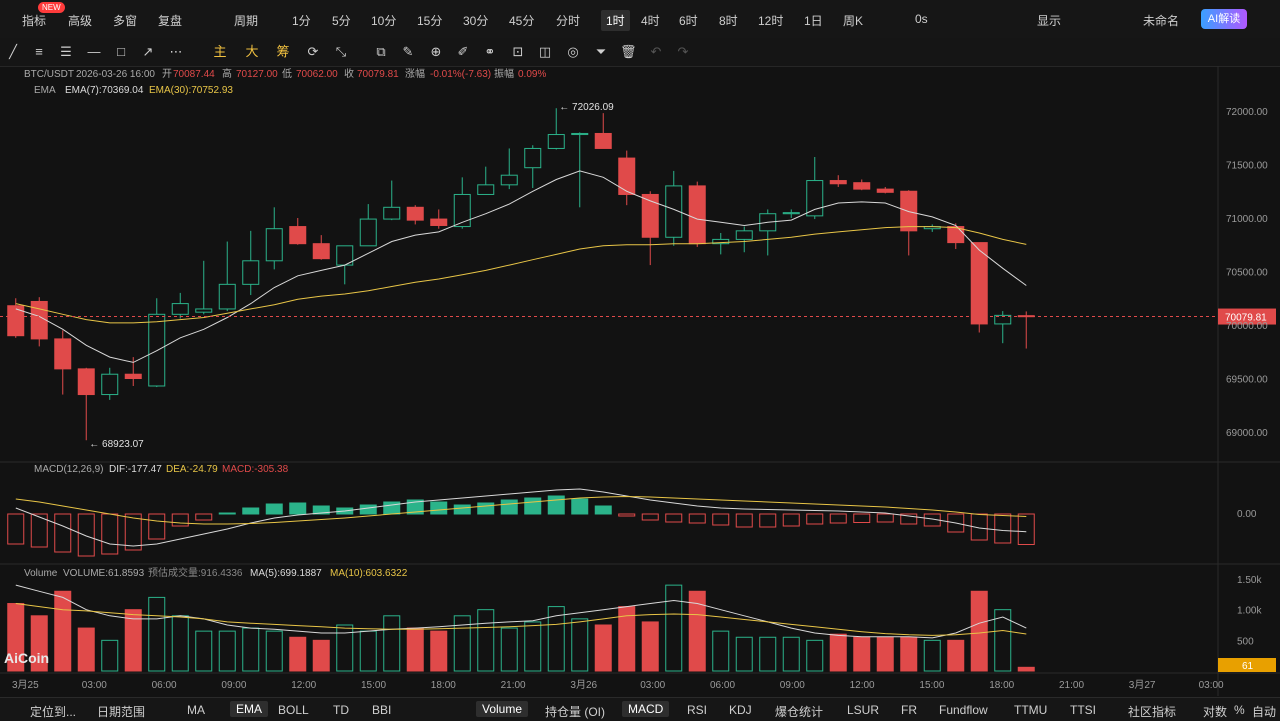  I want to click on topbar-item-5: 1分, so click(301, 21).